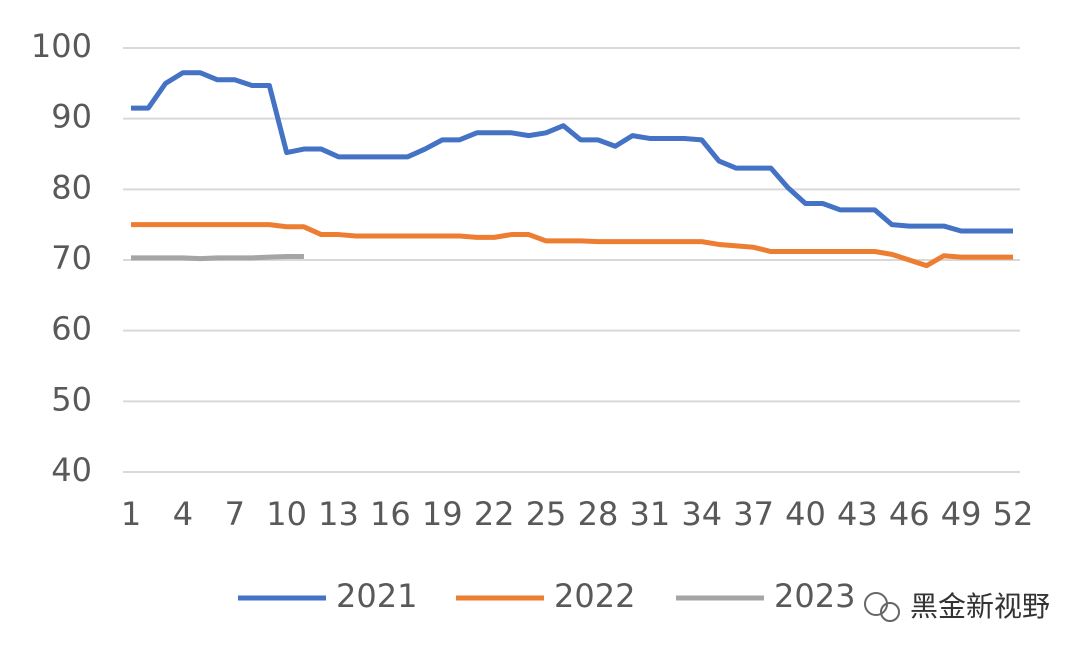 The width and height of the screenshot is (1080, 658). Describe the element at coordinates (71, 258) in the screenshot. I see `y-tick-label: 70` at that location.